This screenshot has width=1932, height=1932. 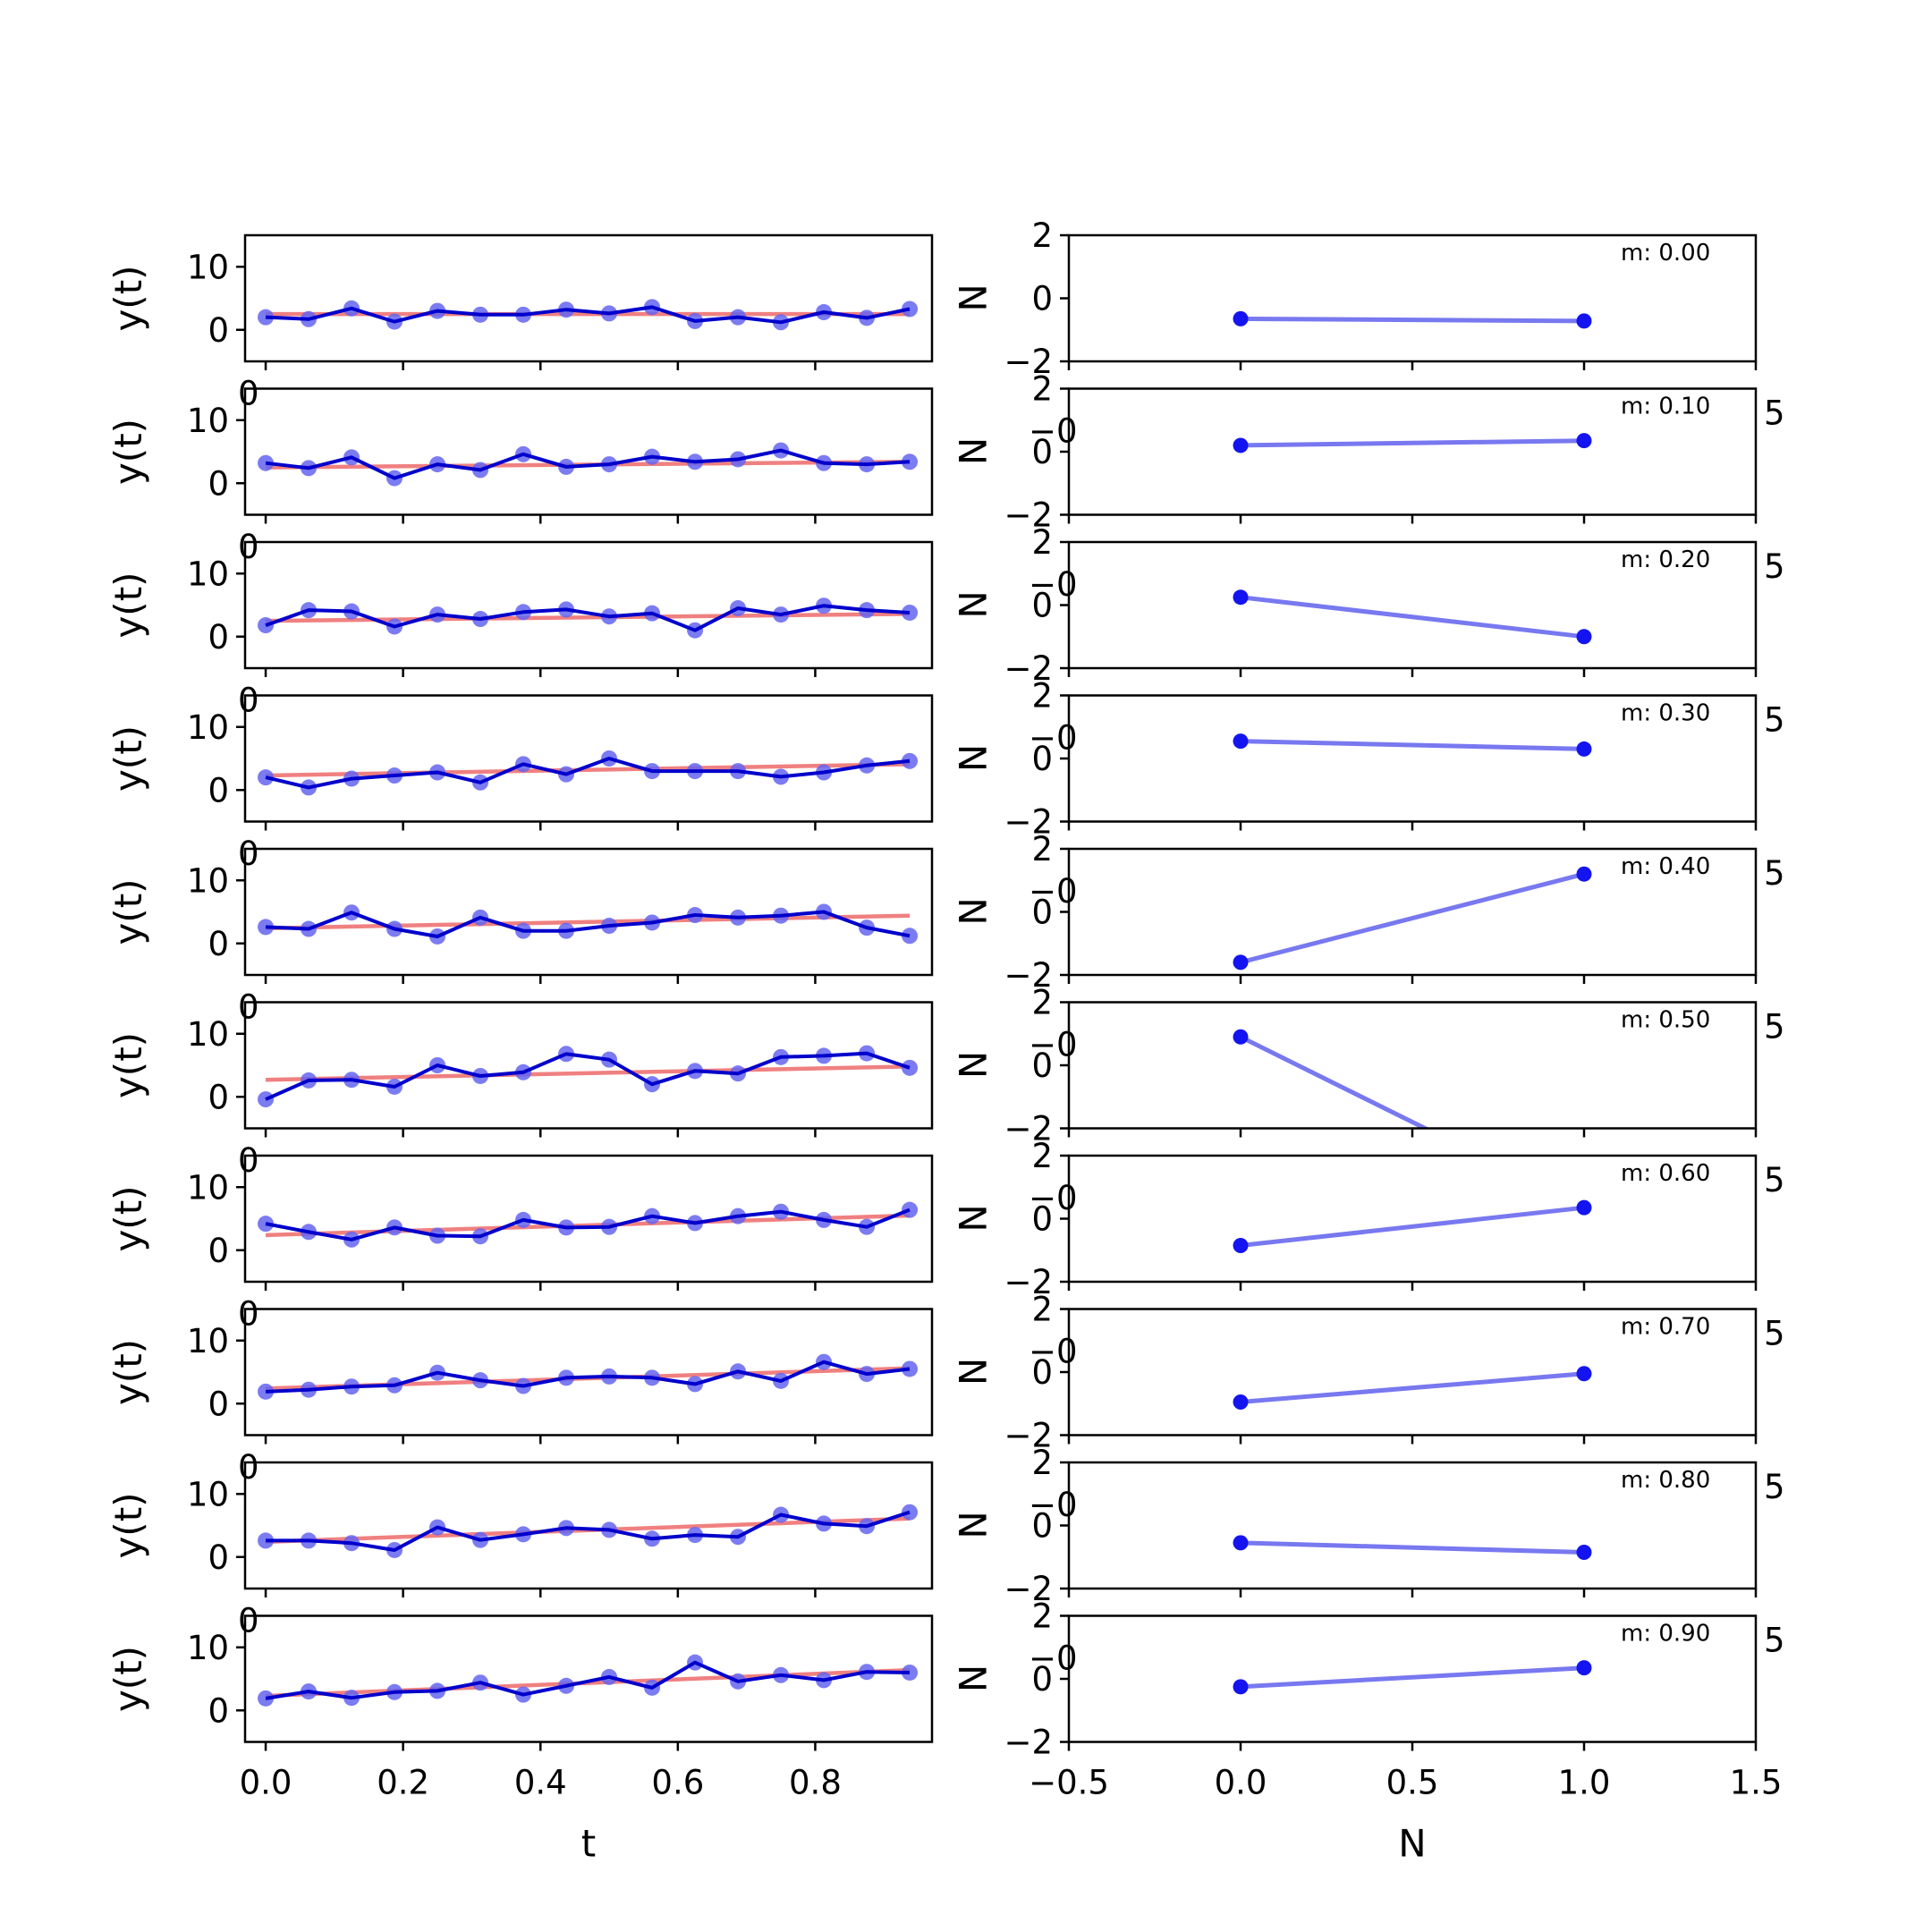 I want to click on spectrum-panel-1: −0 5−202 m: 0.10, so click(x=1394, y=452).